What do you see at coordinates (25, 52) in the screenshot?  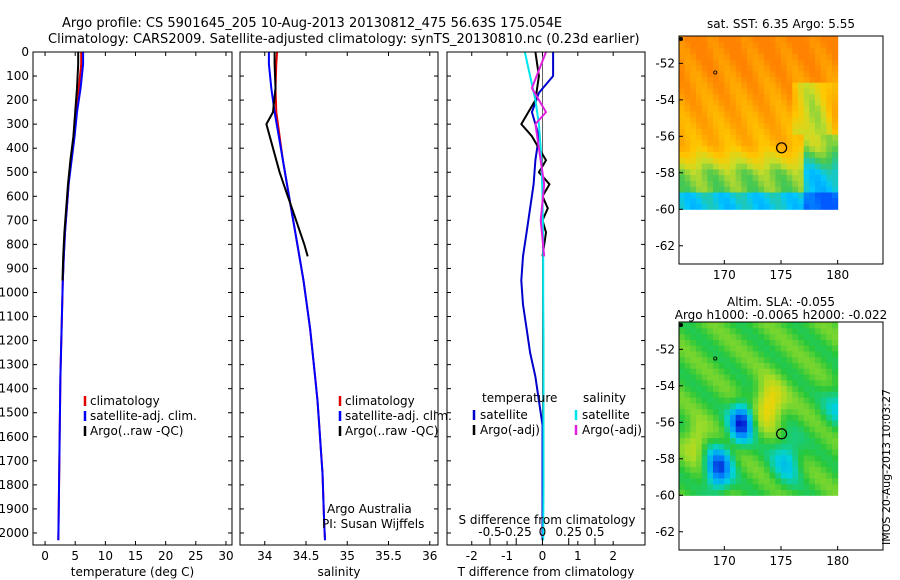 I see `y-tick-label: 0` at bounding box center [25, 52].